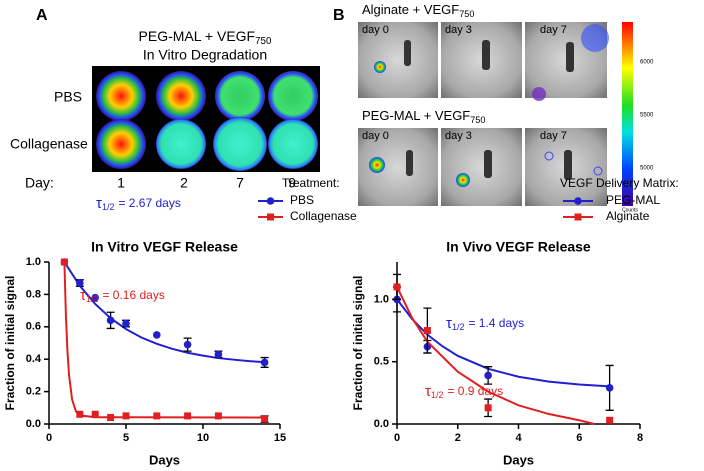 The image size is (704, 471). Describe the element at coordinates (630, 210) in the screenshot. I see `colorbar-label: Counts` at that location.